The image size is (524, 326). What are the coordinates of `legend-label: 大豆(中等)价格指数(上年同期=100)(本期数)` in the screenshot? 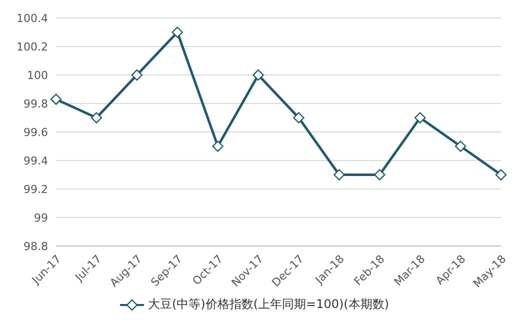 It's located at (268, 304).